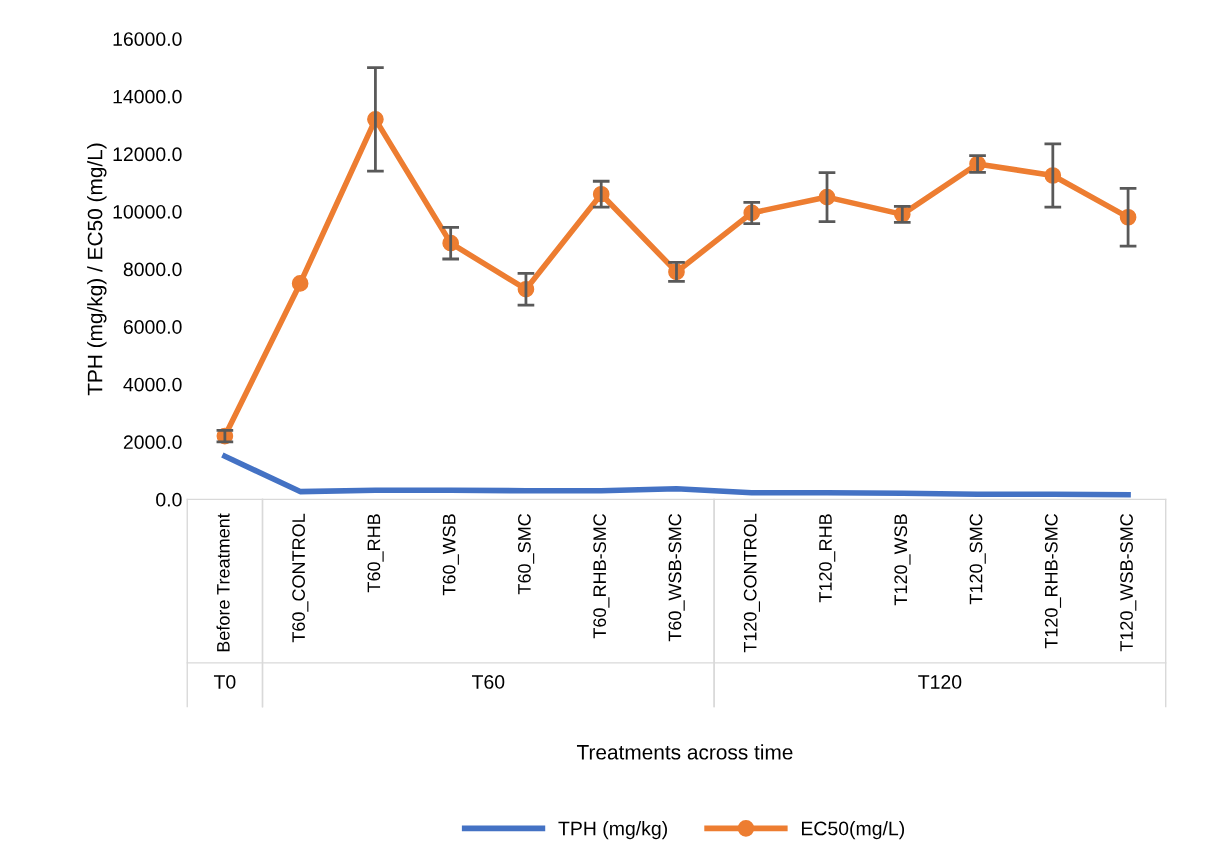 The height and width of the screenshot is (861, 1208). What do you see at coordinates (827, 558) in the screenshot?
I see `x-tick-label: T120_RHB` at bounding box center [827, 558].